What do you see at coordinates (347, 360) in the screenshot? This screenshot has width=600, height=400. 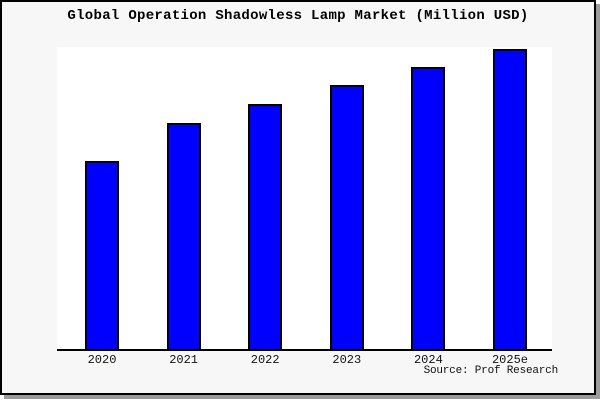 I see `x-tick-label-2023: 2023` at bounding box center [347, 360].